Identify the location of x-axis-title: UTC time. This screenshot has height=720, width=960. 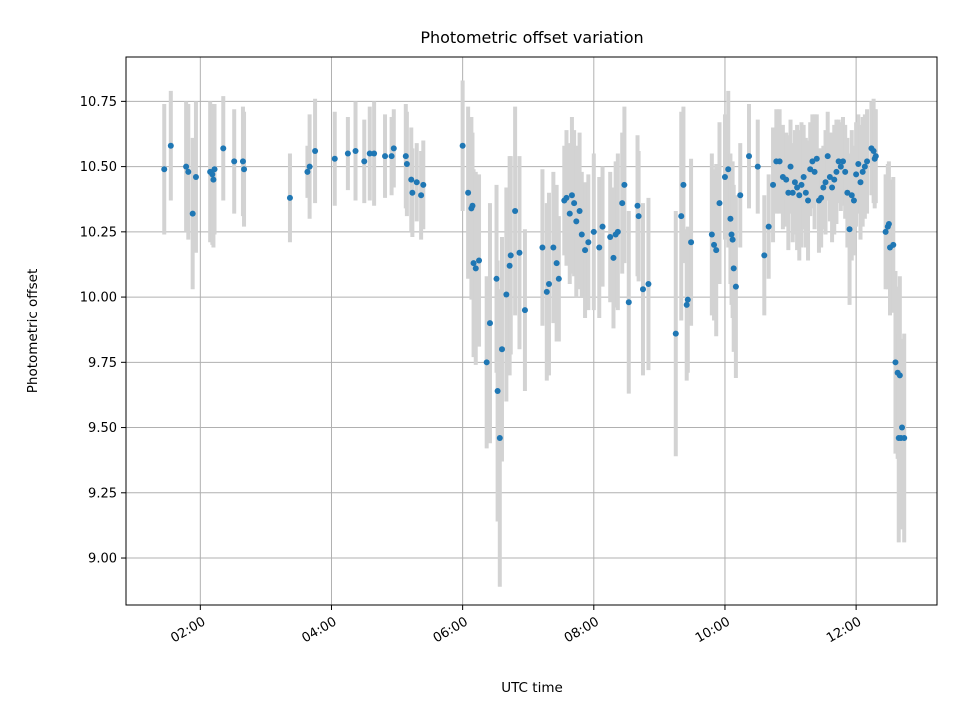
(532, 688).